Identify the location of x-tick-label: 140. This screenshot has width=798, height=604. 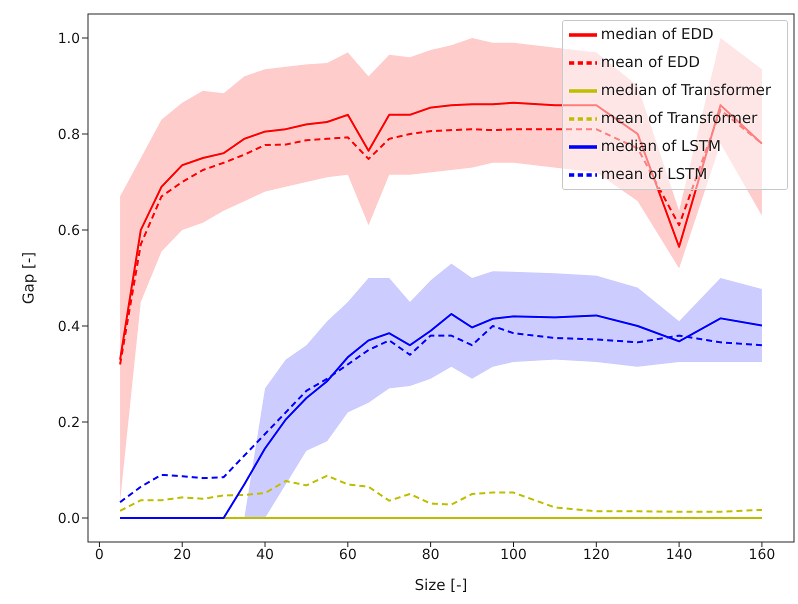
(679, 554).